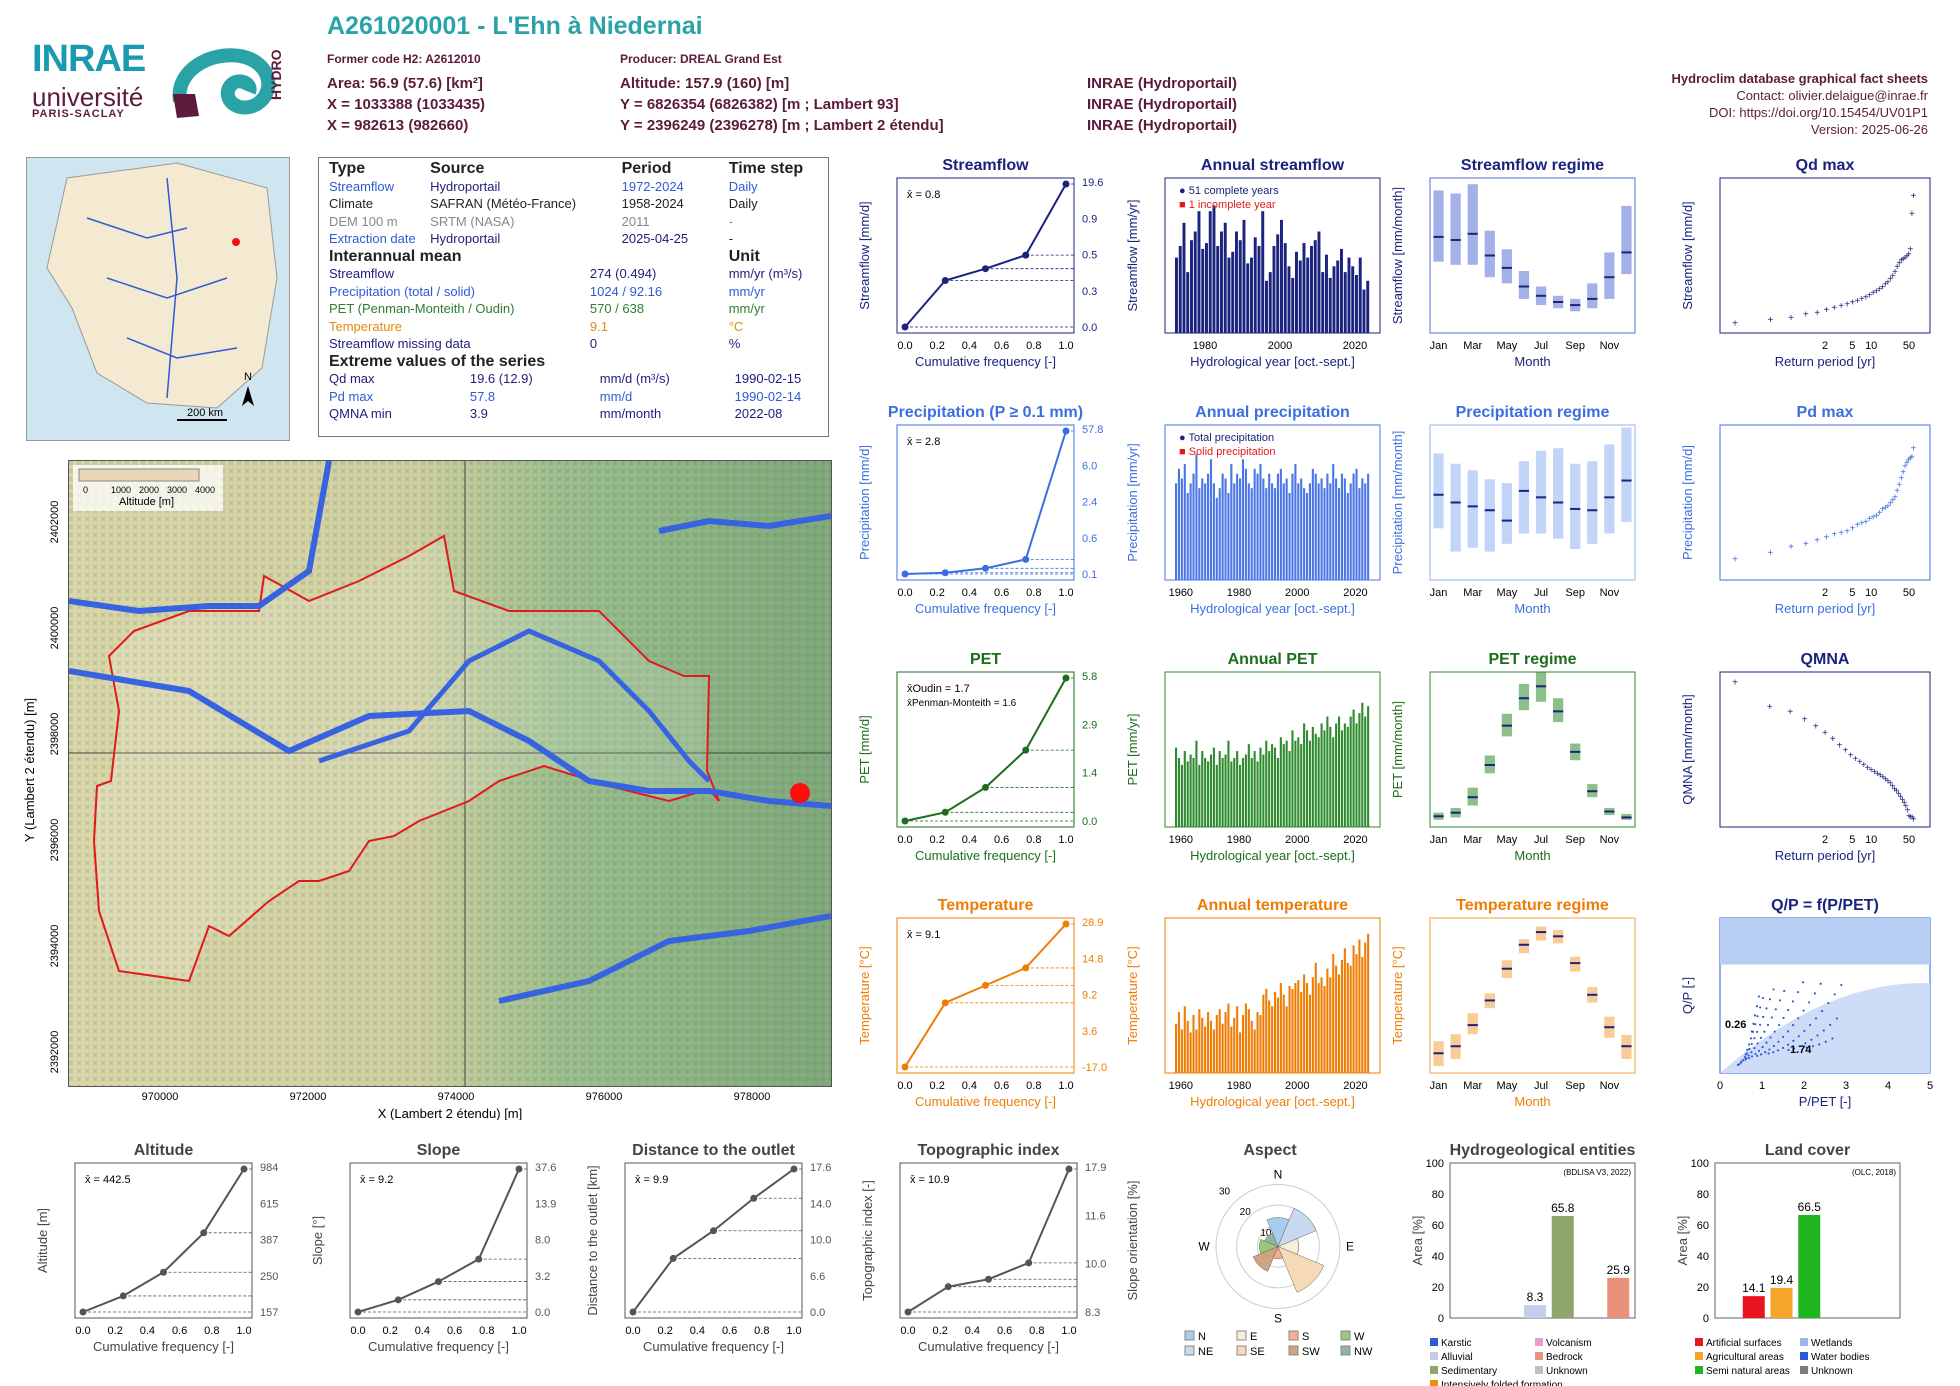 The height and width of the screenshot is (1386, 1960). What do you see at coordinates (89, 59) in the screenshot?
I see `inrae-logo: INRAE` at bounding box center [89, 59].